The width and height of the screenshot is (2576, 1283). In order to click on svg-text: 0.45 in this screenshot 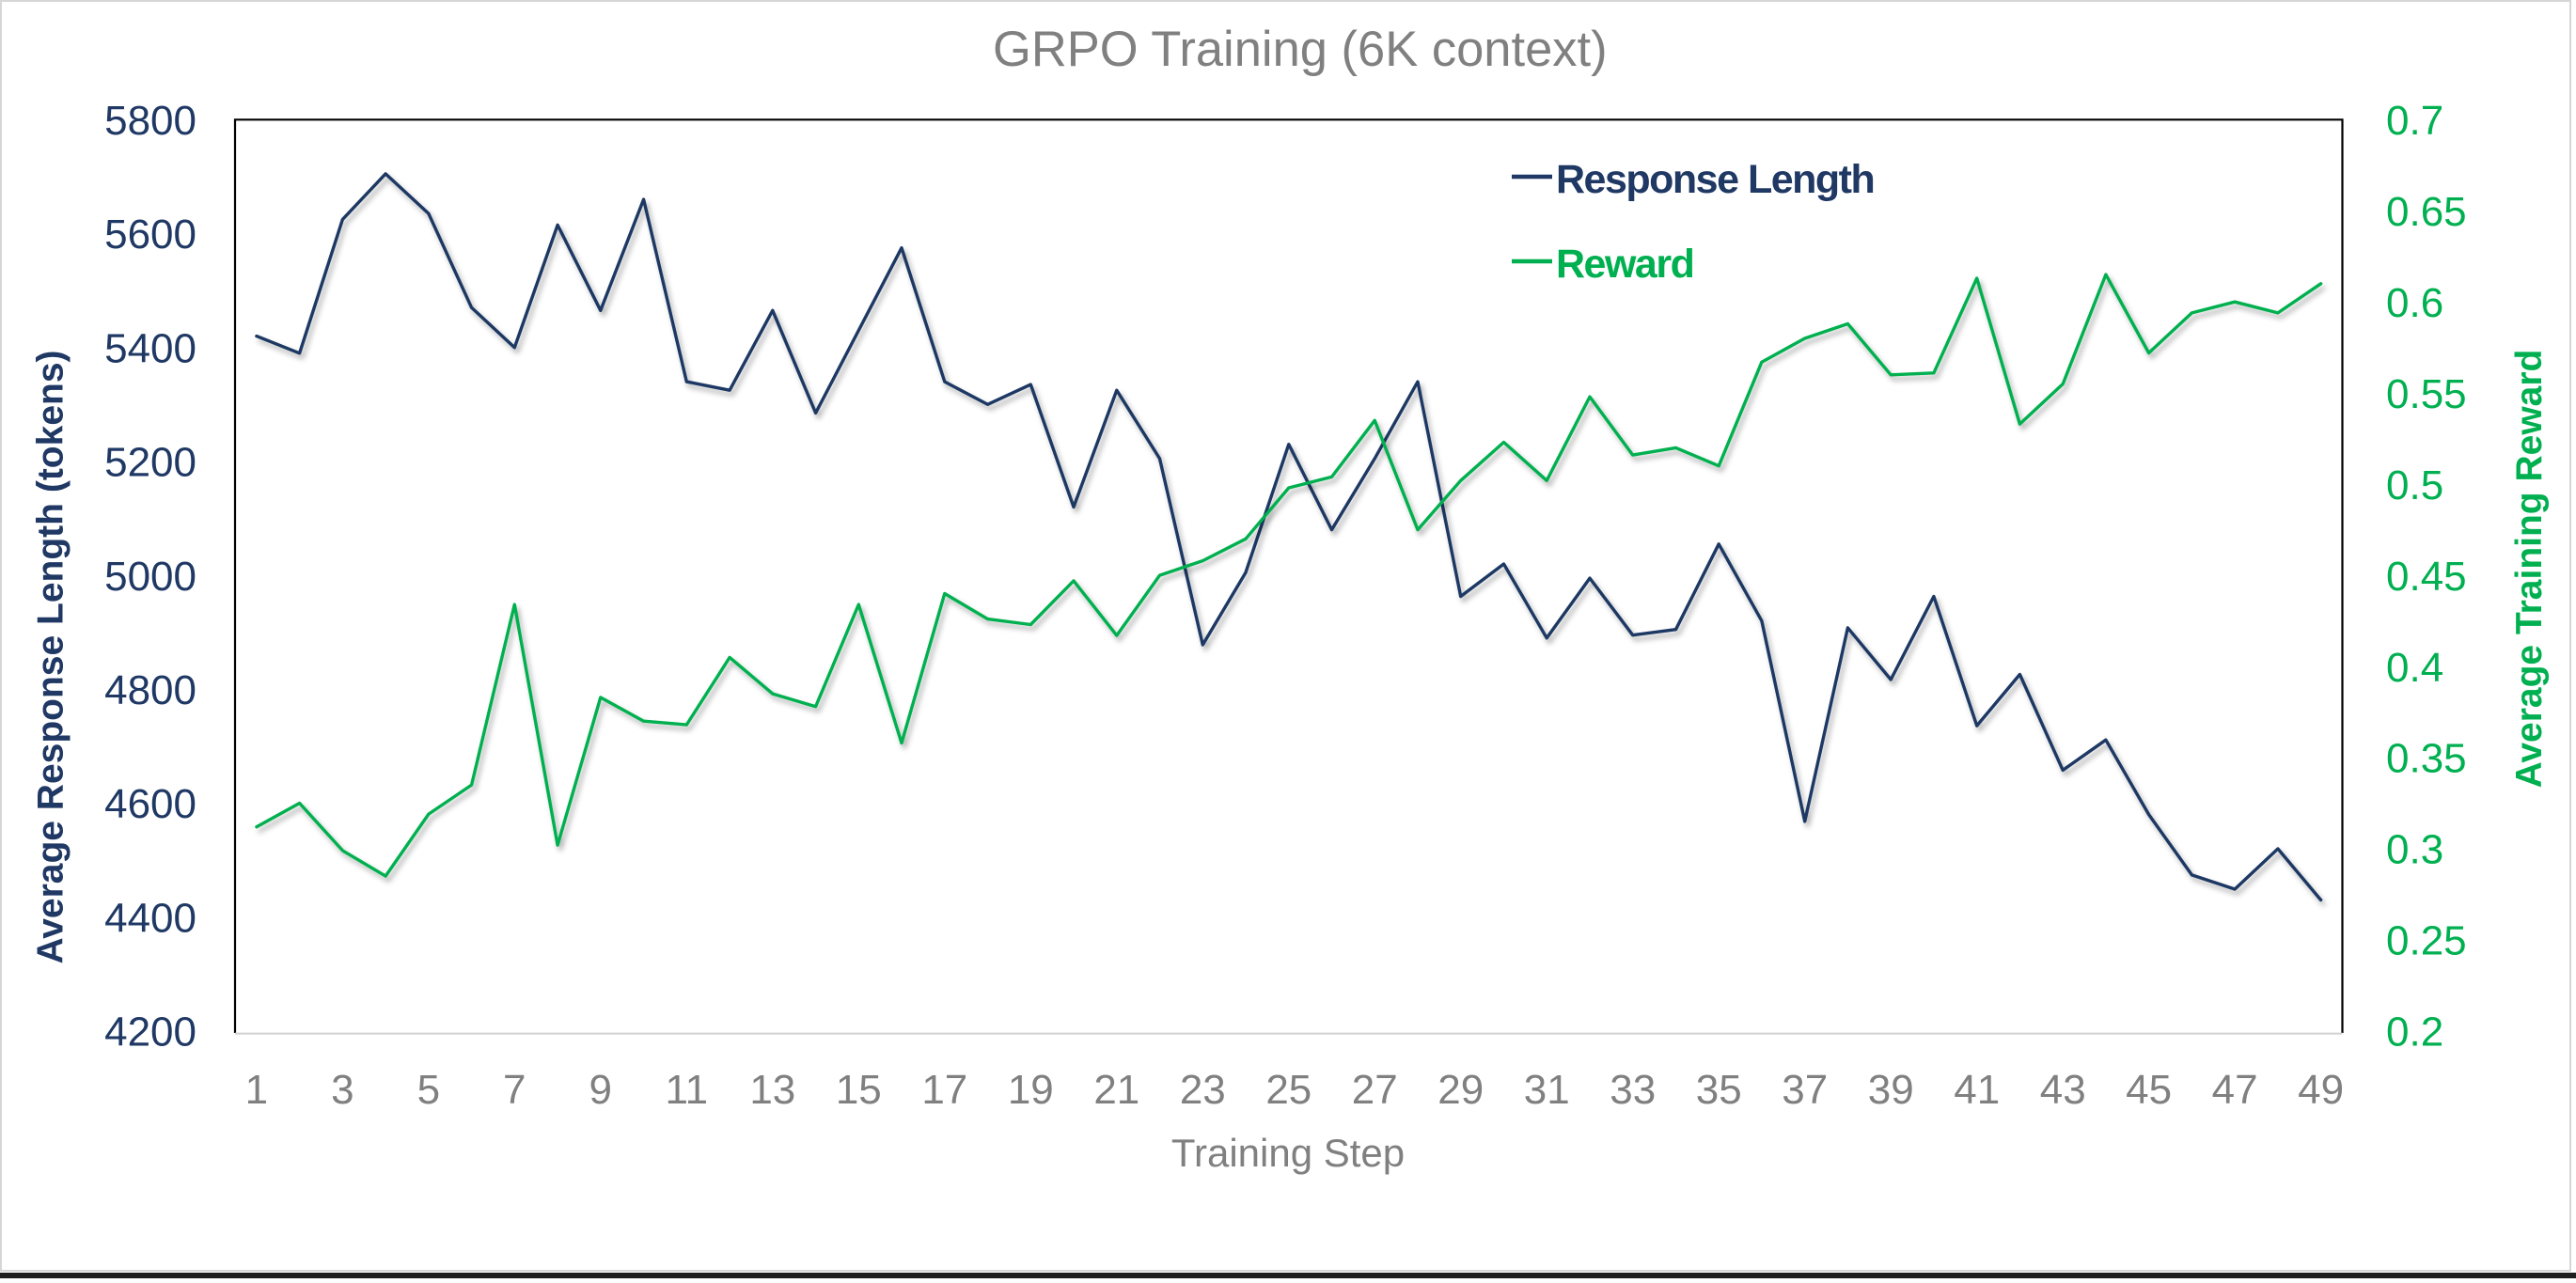, I will do `click(2427, 577)`.